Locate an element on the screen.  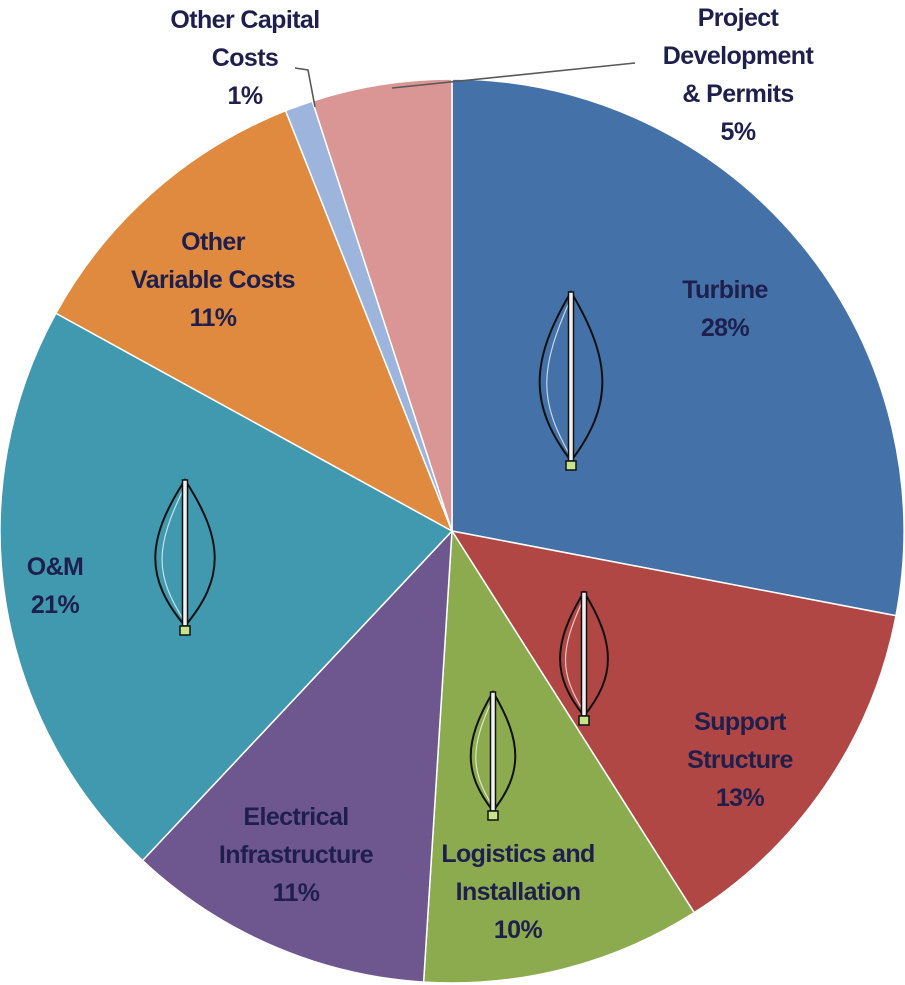
slice-label-line: 1% is located at coordinates (245, 96).